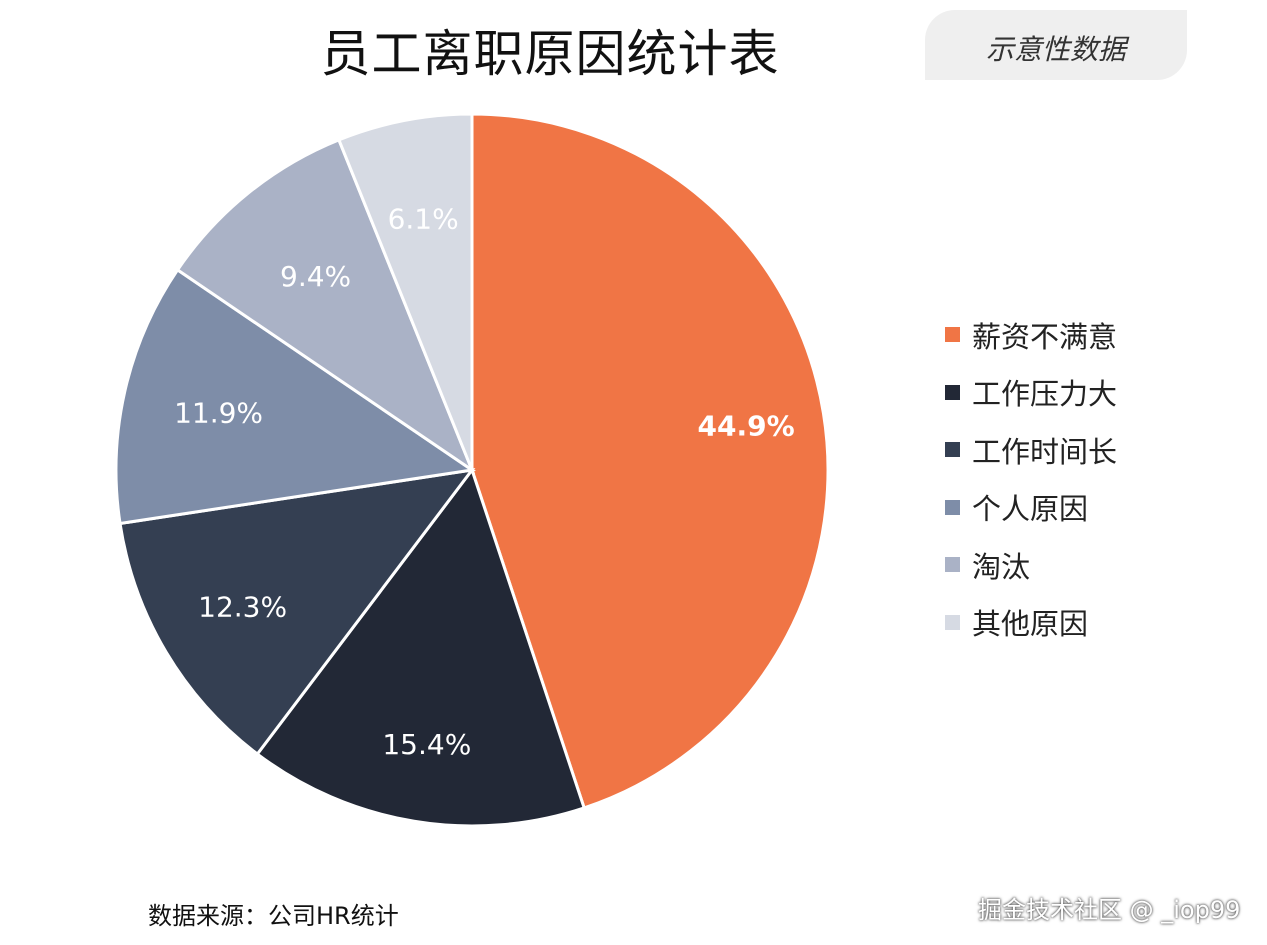  I want to click on legend: 薪资不满意工作压力大工作时间长个人原因淘汰其他原因, so click(1031, 478).